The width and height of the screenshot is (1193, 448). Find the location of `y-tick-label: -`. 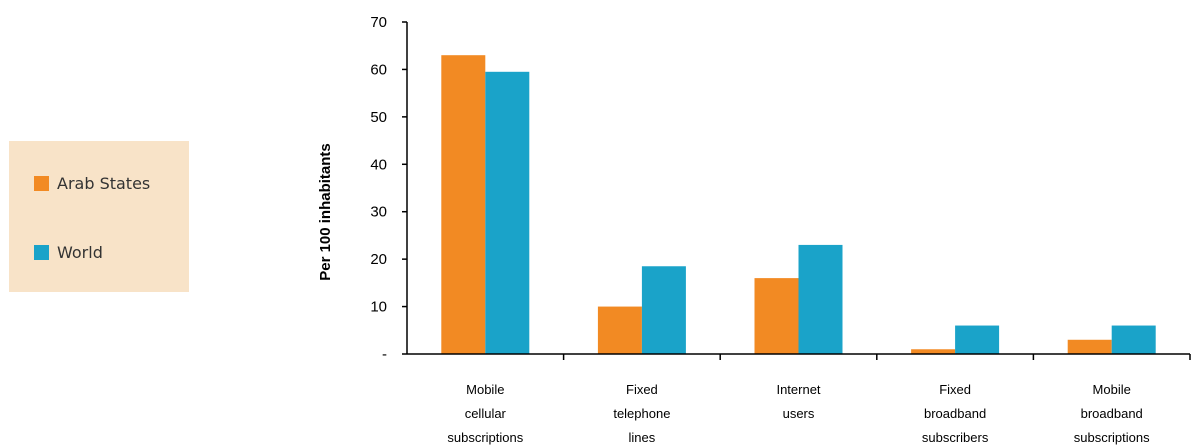

y-tick-label: - is located at coordinates (384, 354).